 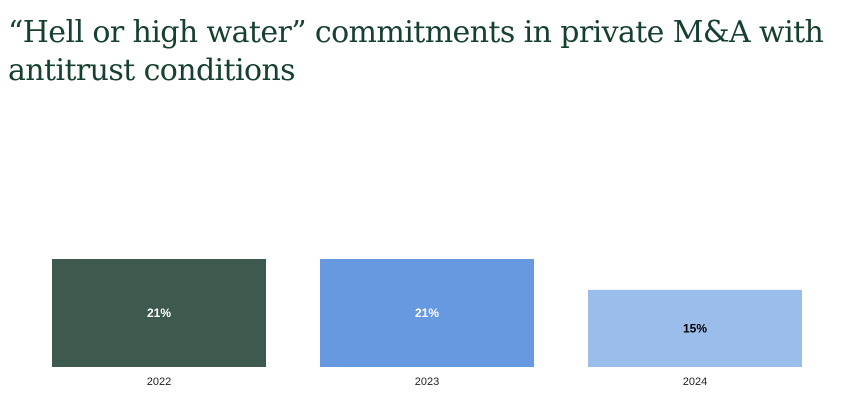 I want to click on bar-2023, so click(x=427, y=313).